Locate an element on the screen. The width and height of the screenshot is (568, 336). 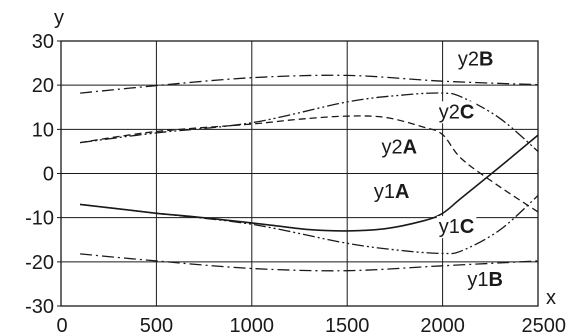
y-tick-label: -20 is located at coordinates (39, 263).